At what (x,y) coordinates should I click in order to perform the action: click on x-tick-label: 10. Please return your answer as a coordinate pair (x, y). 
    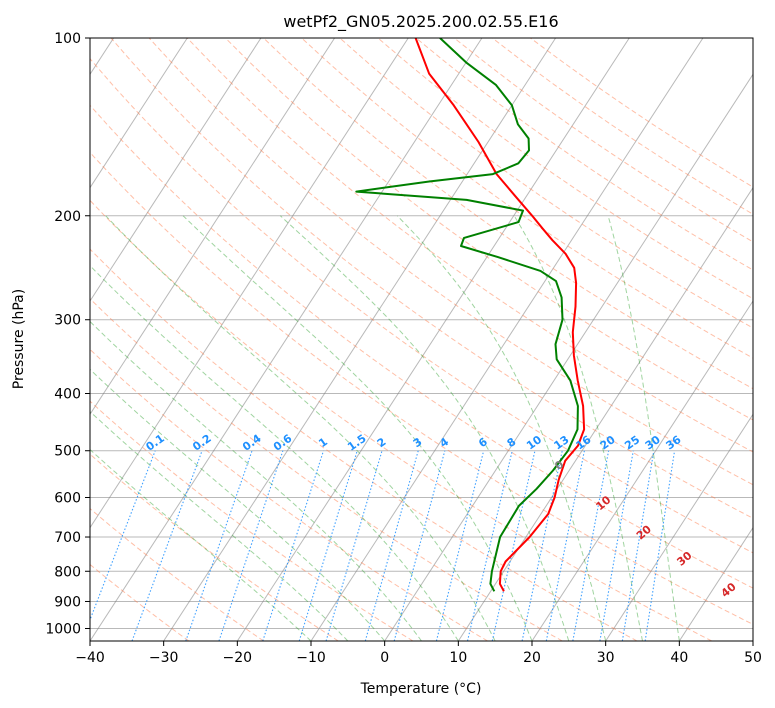
    Looking at the image, I should click on (458, 658).